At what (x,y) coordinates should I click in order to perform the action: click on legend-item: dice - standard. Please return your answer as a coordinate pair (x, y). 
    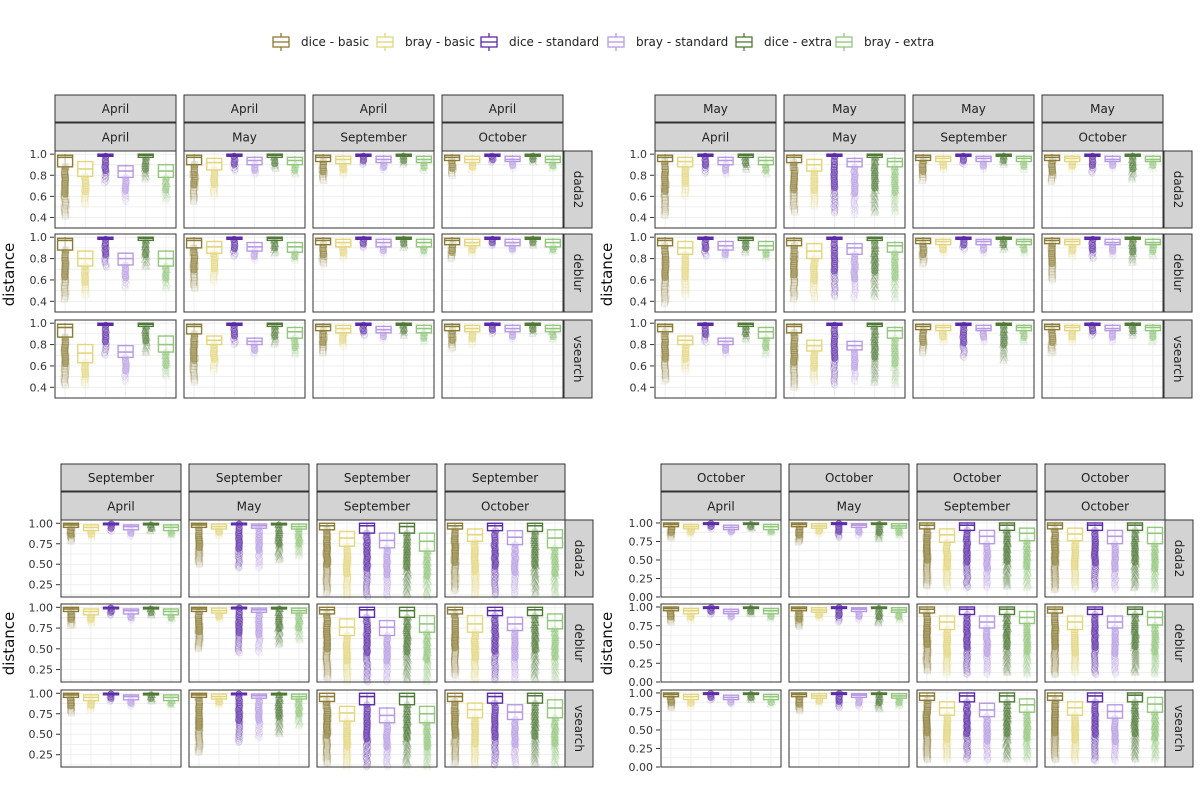
    Looking at the image, I should click on (540, 42).